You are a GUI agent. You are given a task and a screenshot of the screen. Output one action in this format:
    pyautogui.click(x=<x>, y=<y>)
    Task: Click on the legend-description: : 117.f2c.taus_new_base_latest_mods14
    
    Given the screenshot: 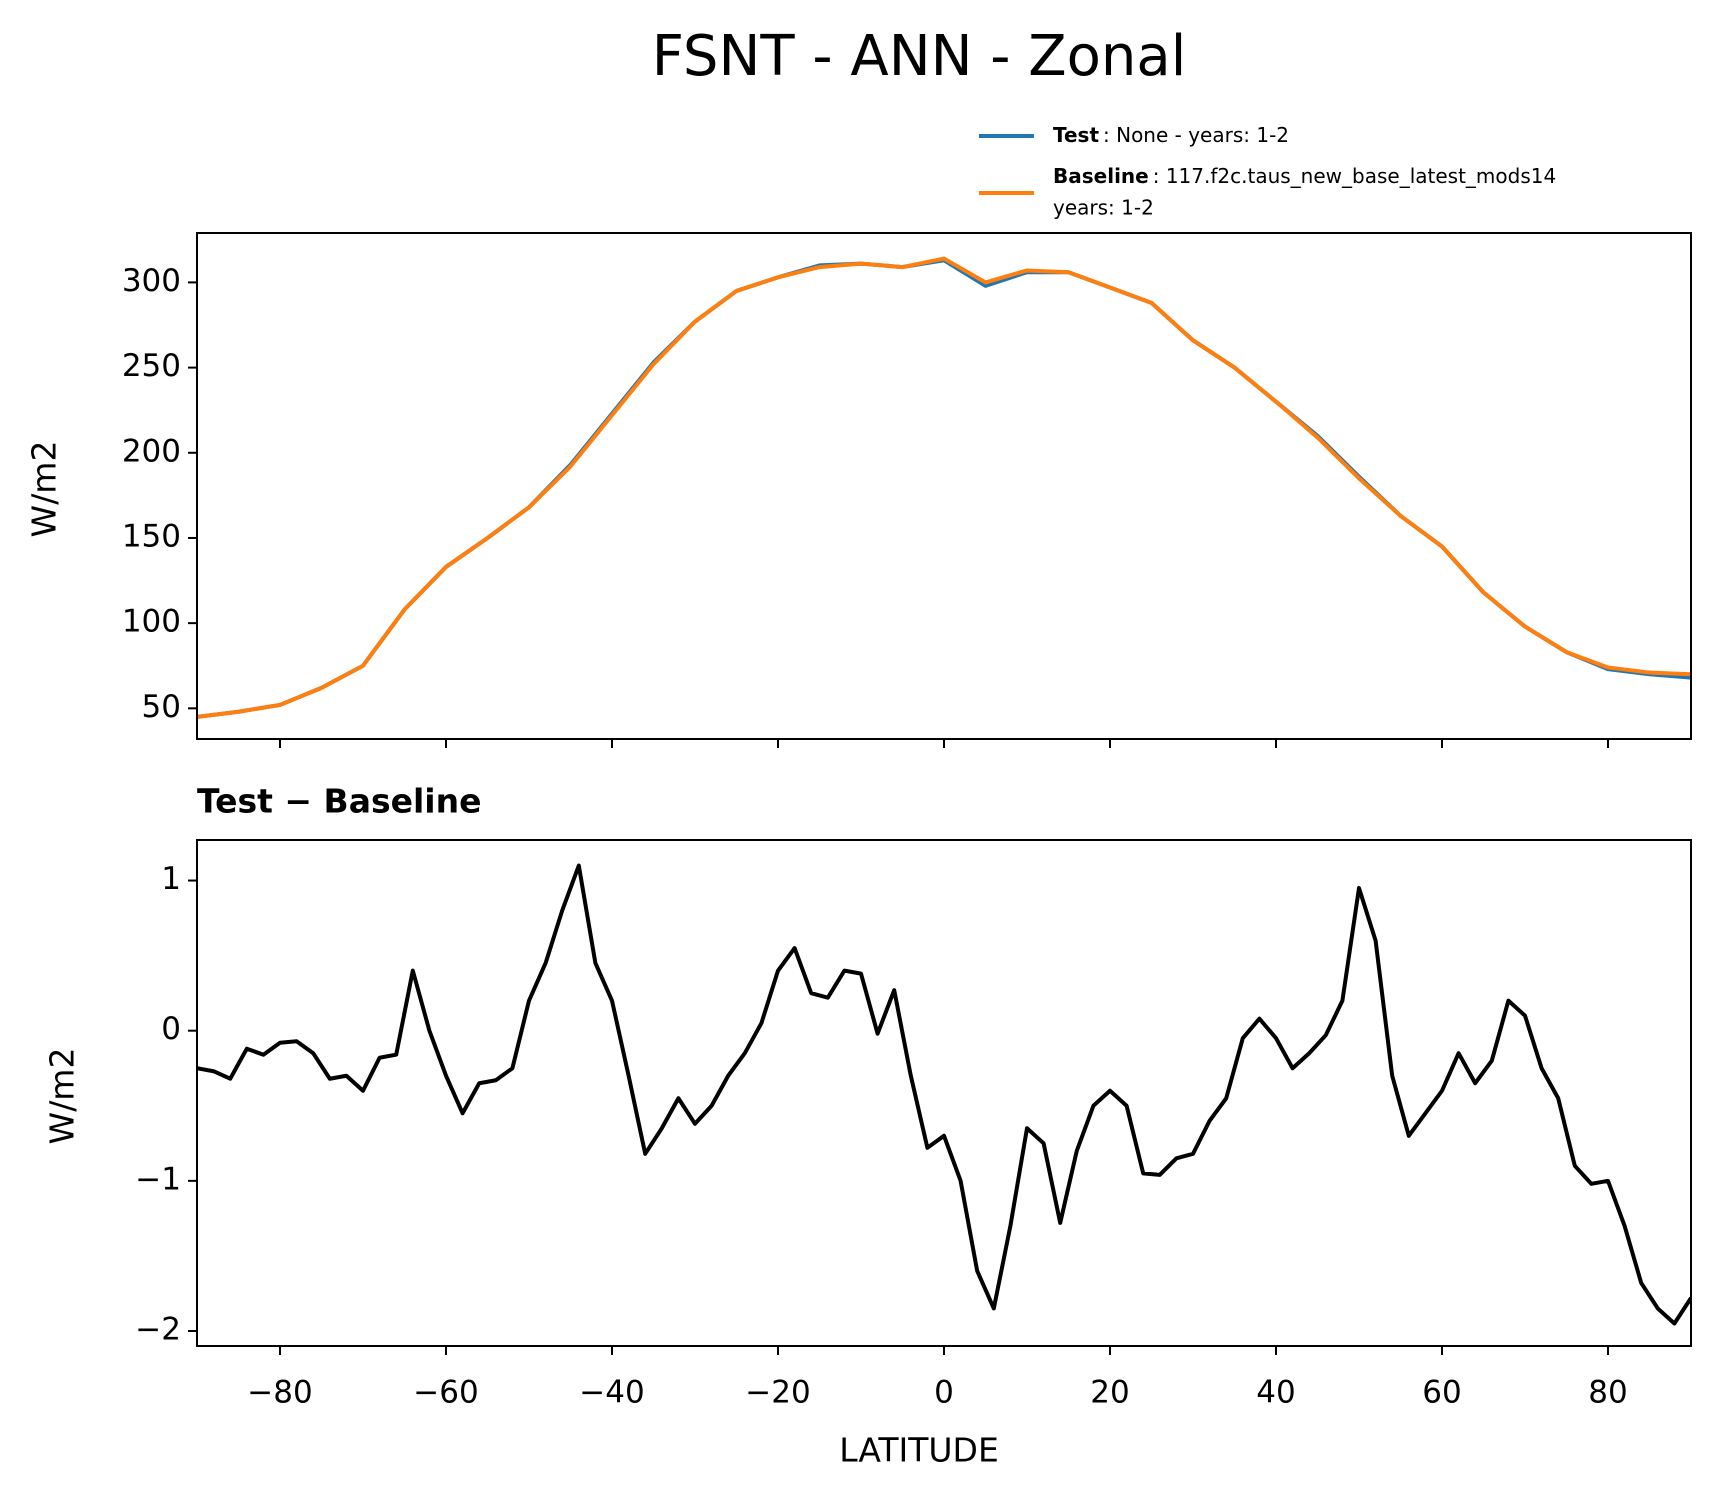 What is the action you would take?
    pyautogui.click(x=1354, y=176)
    